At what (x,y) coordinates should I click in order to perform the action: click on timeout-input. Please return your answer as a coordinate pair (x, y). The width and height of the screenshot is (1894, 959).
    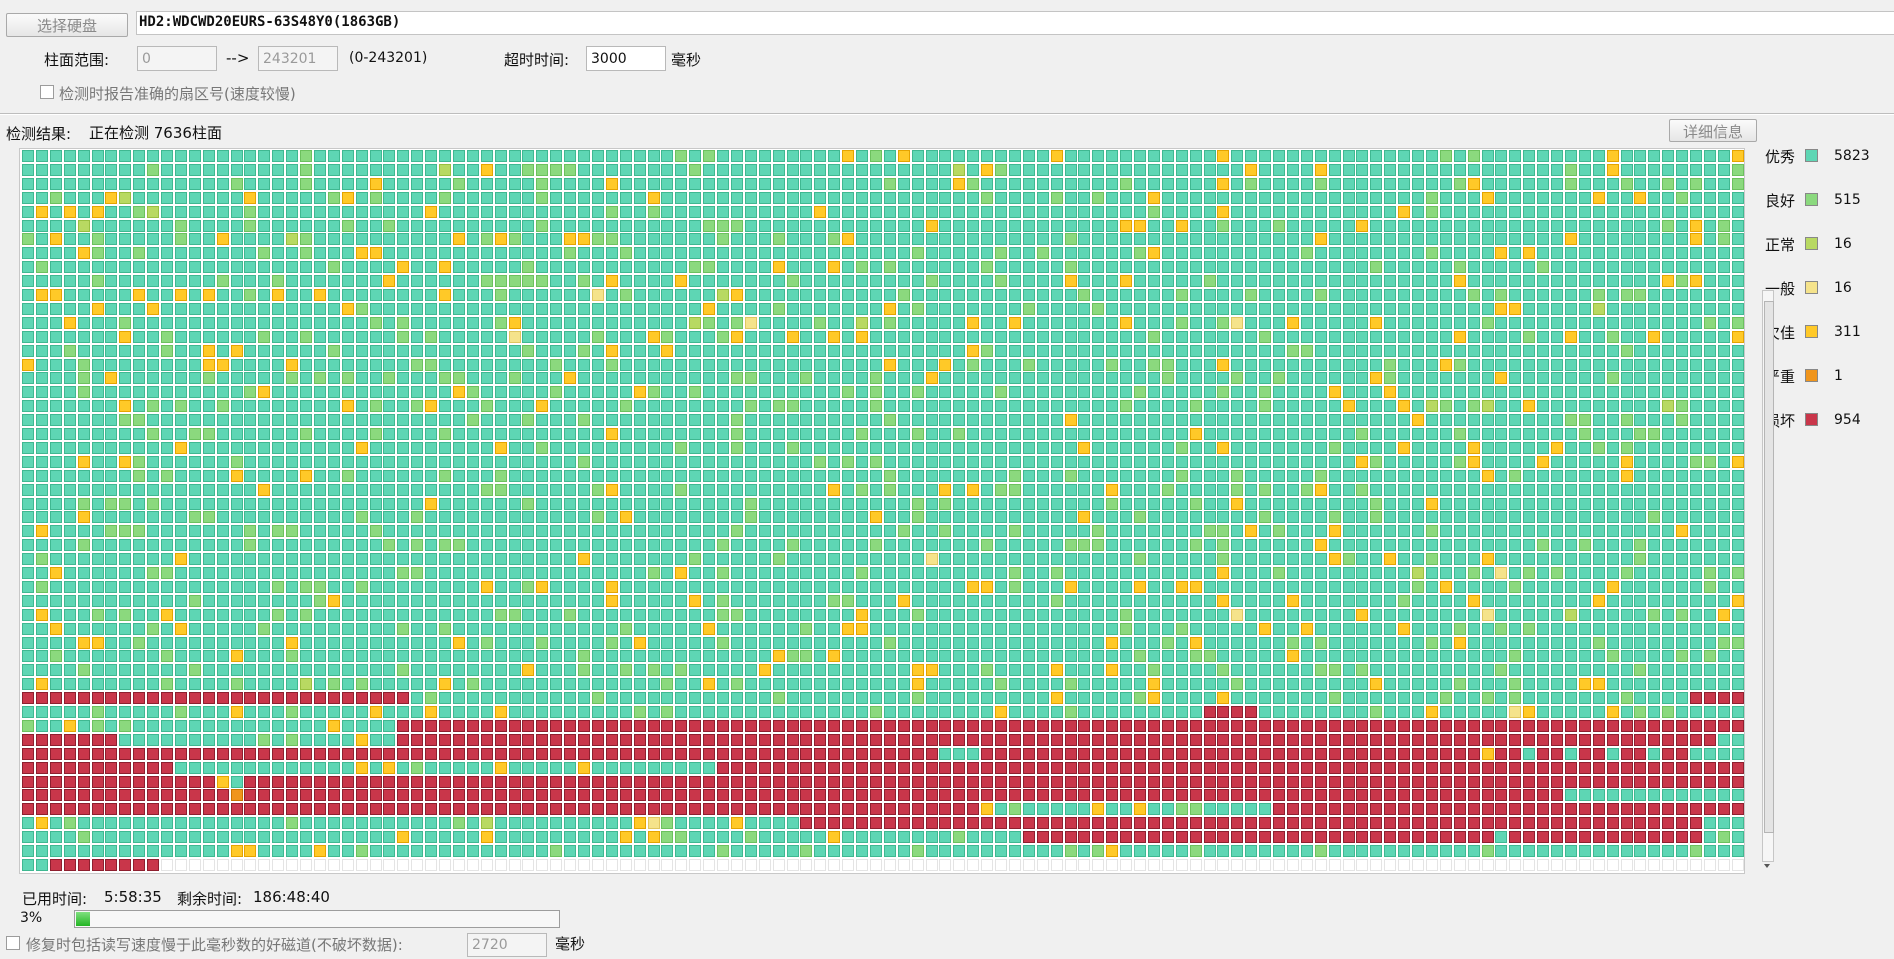
    Looking at the image, I should click on (626, 58).